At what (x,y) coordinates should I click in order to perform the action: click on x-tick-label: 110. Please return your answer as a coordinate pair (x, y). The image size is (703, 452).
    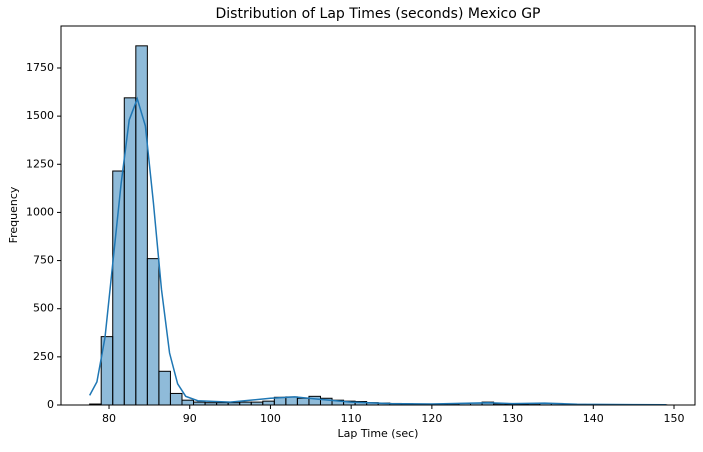
    Looking at the image, I should click on (351, 418).